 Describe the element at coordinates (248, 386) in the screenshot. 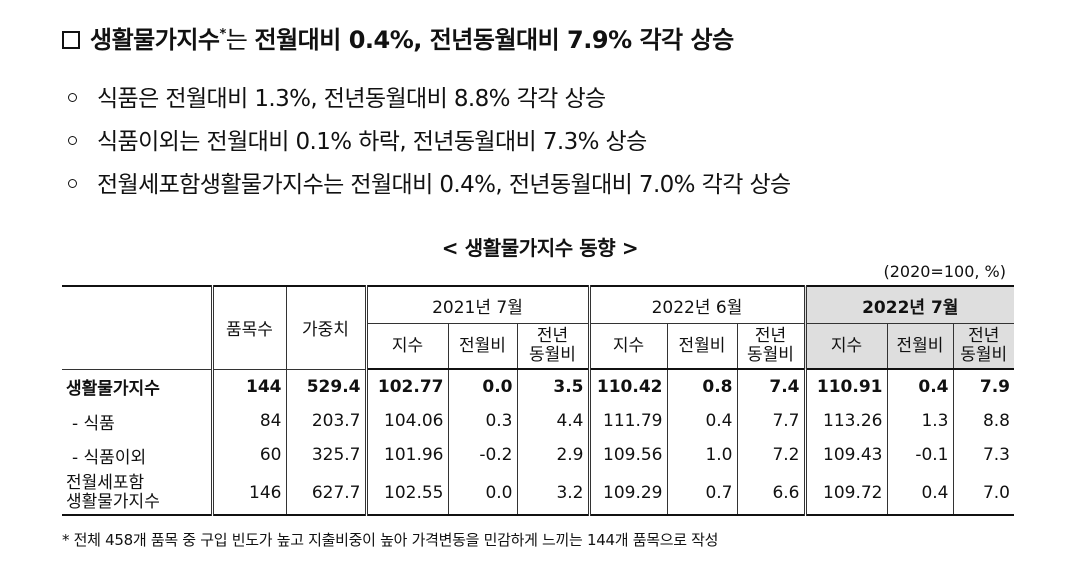

I see `cell-items: 144` at that location.